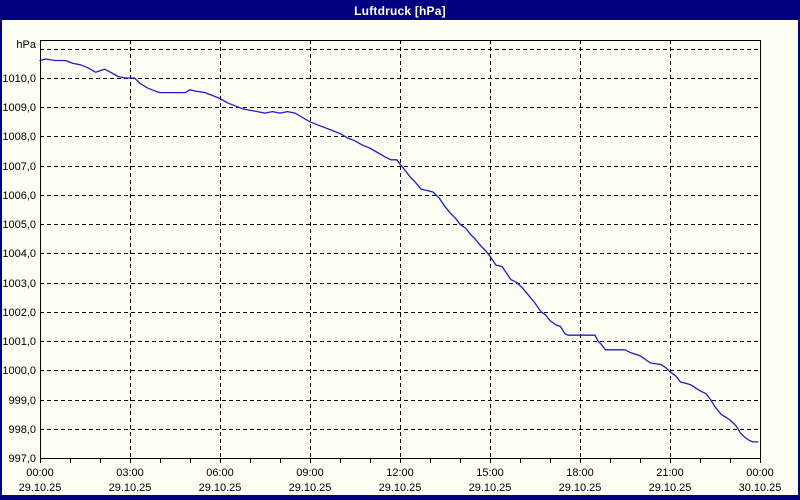 This screenshot has width=800, height=500. Describe the element at coordinates (490, 473) in the screenshot. I see `x-tick-time-label: 15:00` at that location.